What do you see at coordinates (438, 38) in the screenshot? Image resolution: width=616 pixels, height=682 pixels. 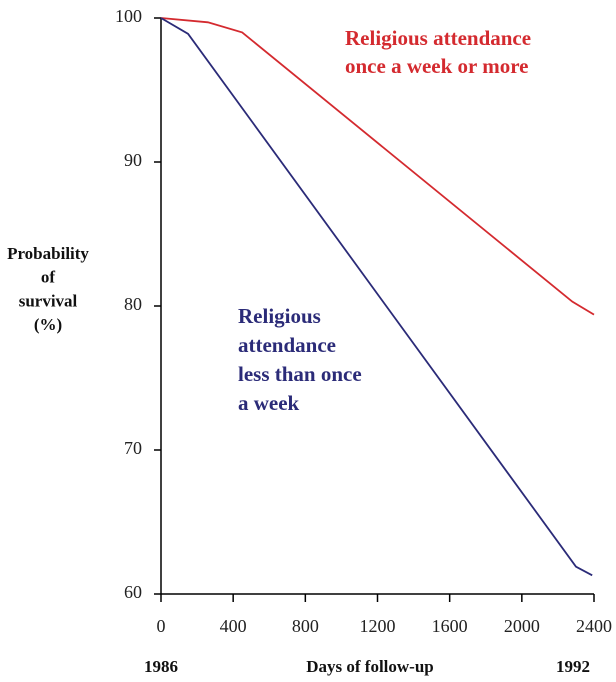 I see `series-label: Religious attendance` at bounding box center [438, 38].